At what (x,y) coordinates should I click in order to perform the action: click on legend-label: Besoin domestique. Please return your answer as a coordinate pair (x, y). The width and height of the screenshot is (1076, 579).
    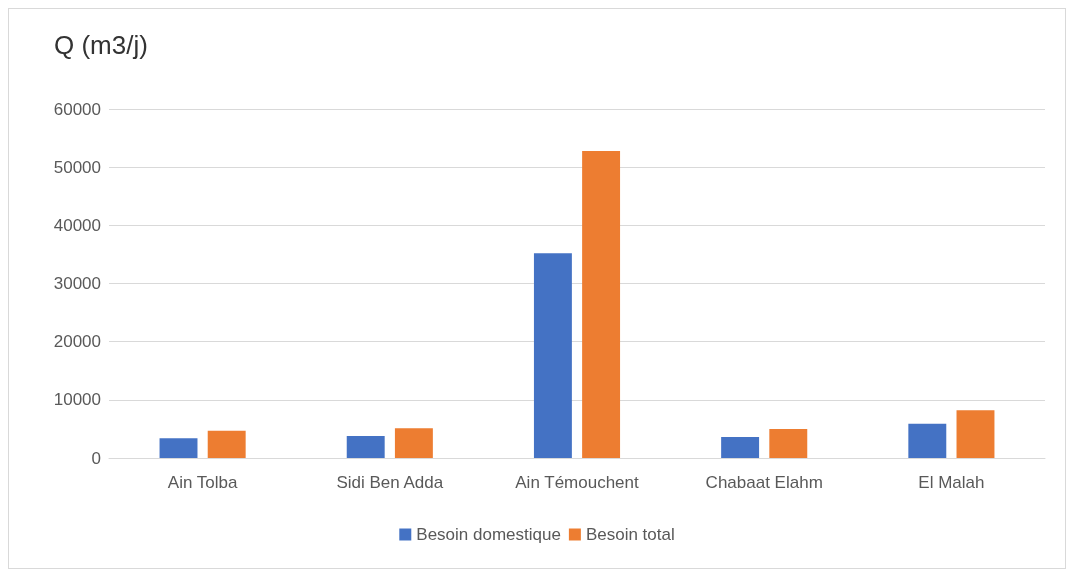
    Looking at the image, I should click on (488, 534).